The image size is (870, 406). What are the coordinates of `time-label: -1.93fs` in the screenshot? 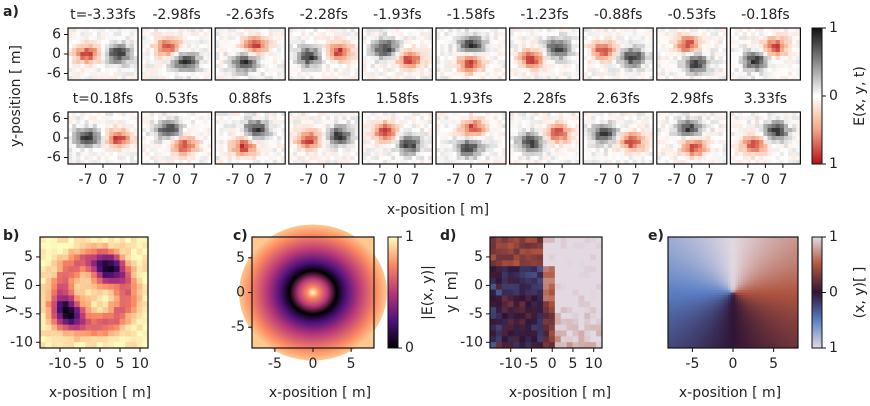 It's located at (397, 15).